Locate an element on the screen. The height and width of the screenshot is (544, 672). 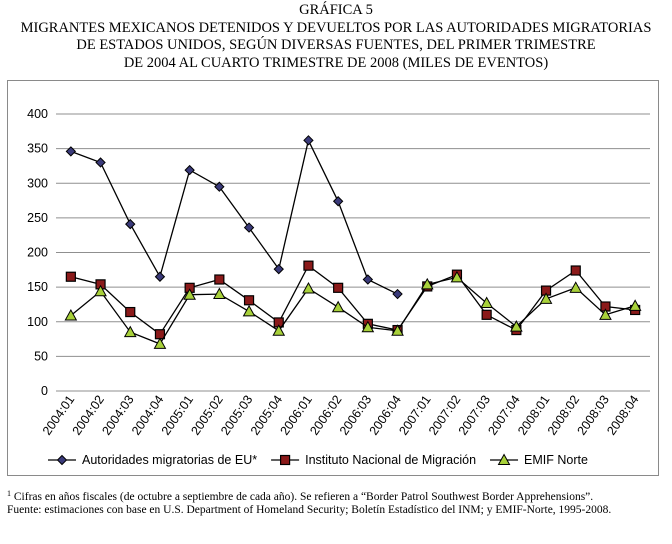
series-2-point-2008:02 is located at coordinates (575, 270).